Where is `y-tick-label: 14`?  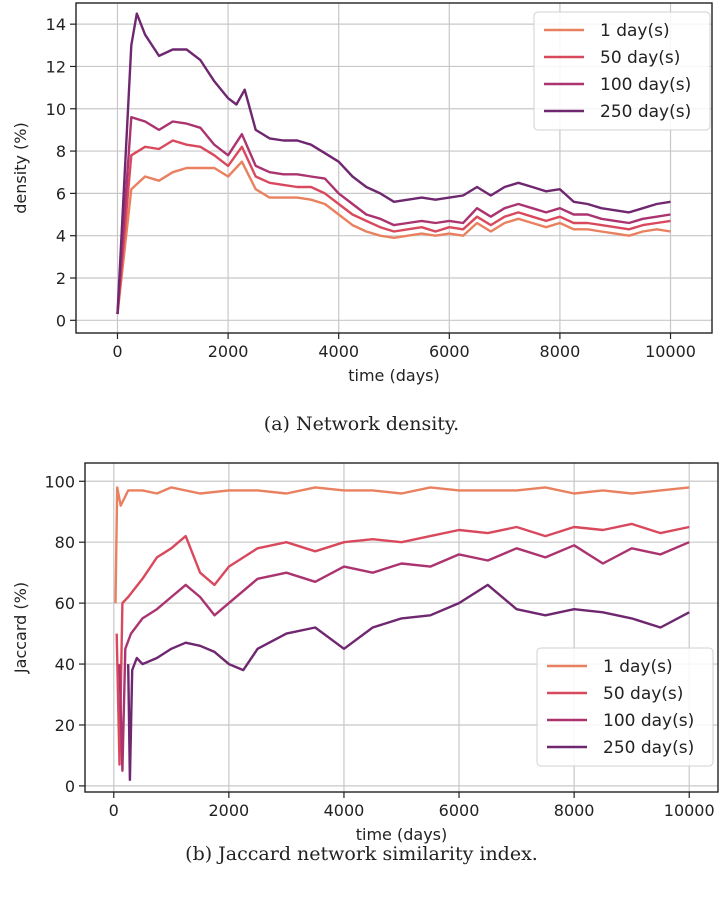
y-tick-label: 14 is located at coordinates (56, 24).